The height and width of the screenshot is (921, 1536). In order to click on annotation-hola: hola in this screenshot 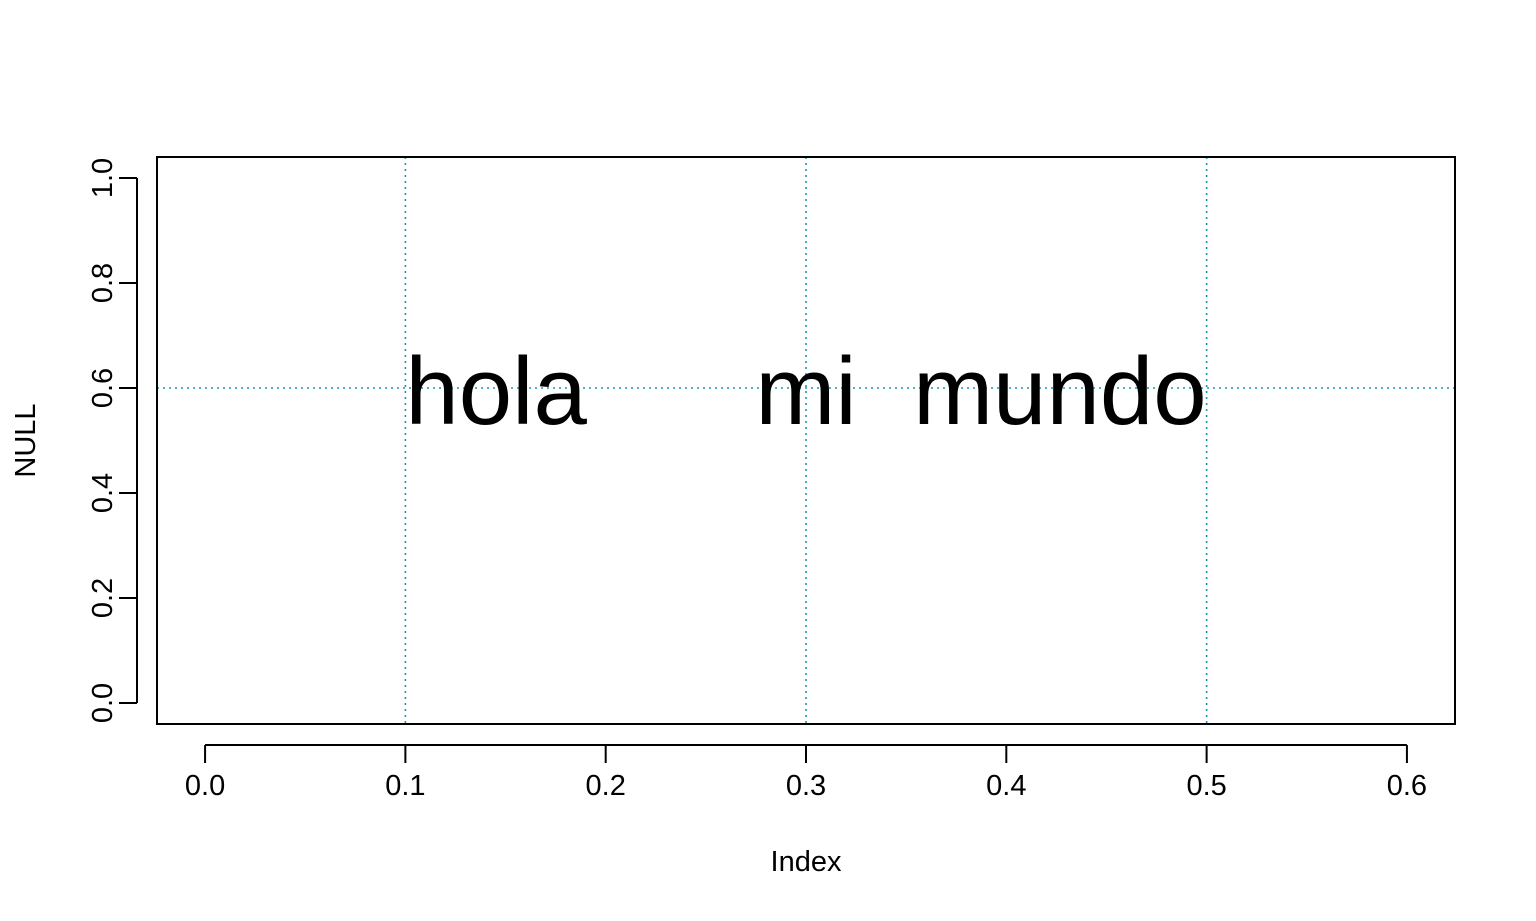, I will do `click(496, 391)`.